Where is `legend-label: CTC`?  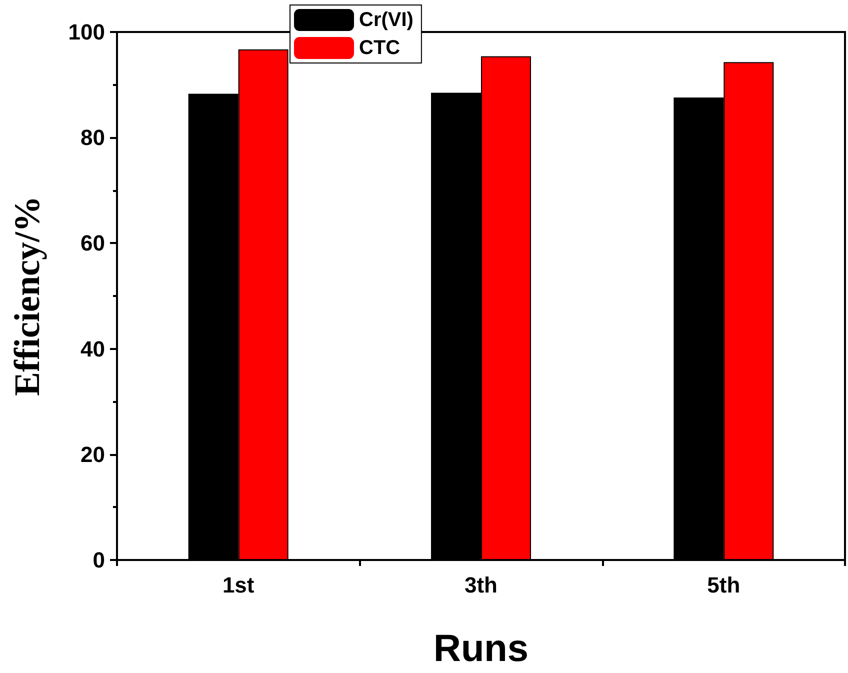
legend-label: CTC is located at coordinates (379, 48).